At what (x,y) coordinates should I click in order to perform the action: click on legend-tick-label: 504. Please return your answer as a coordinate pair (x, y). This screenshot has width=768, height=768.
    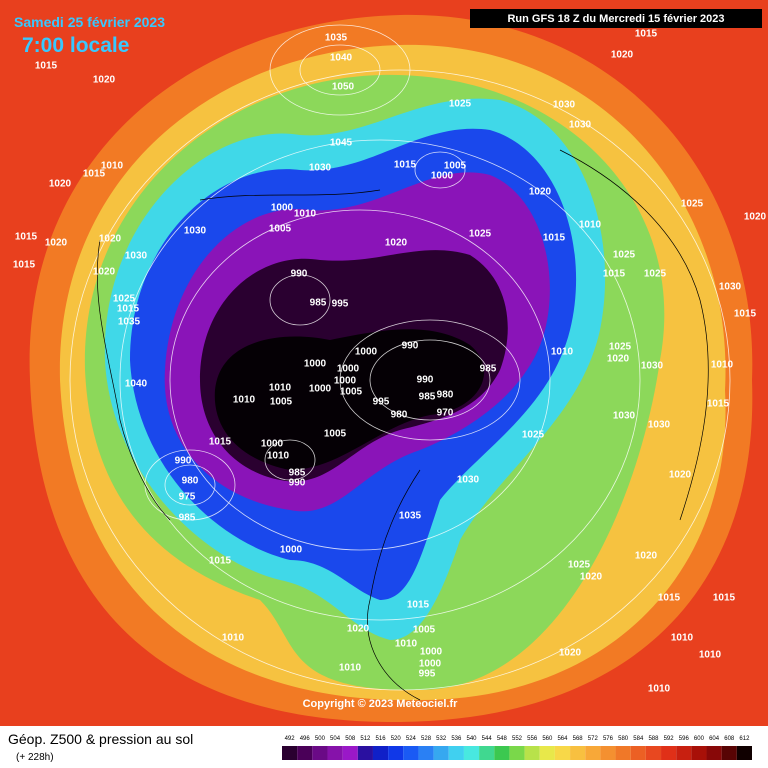
    Looking at the image, I should click on (335, 739).